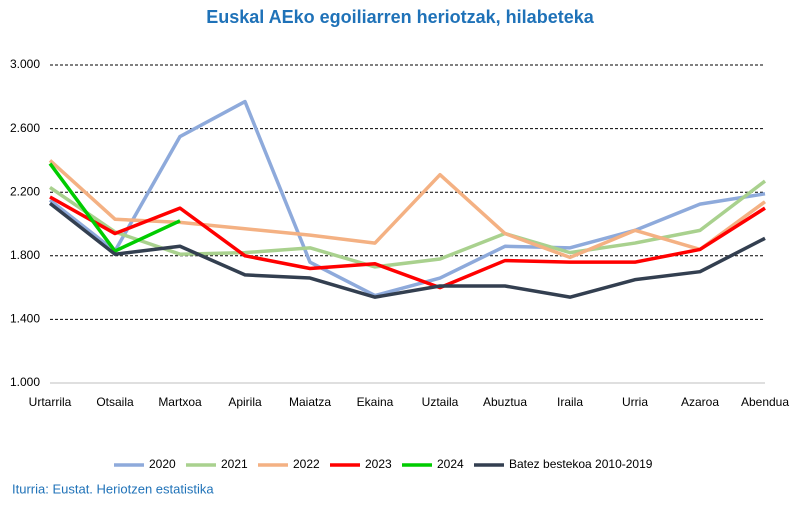 Image resolution: width=800 pixels, height=517 pixels. I want to click on x-tick-label: Abuztua, so click(505, 402).